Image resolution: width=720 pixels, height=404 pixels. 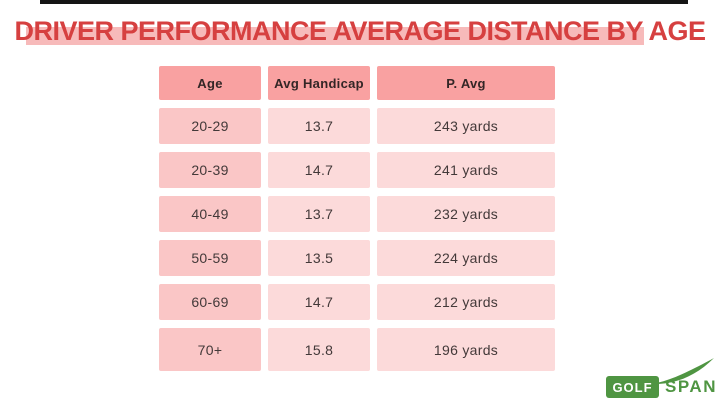 I want to click on handicap-cell: 13.5, so click(x=319, y=258).